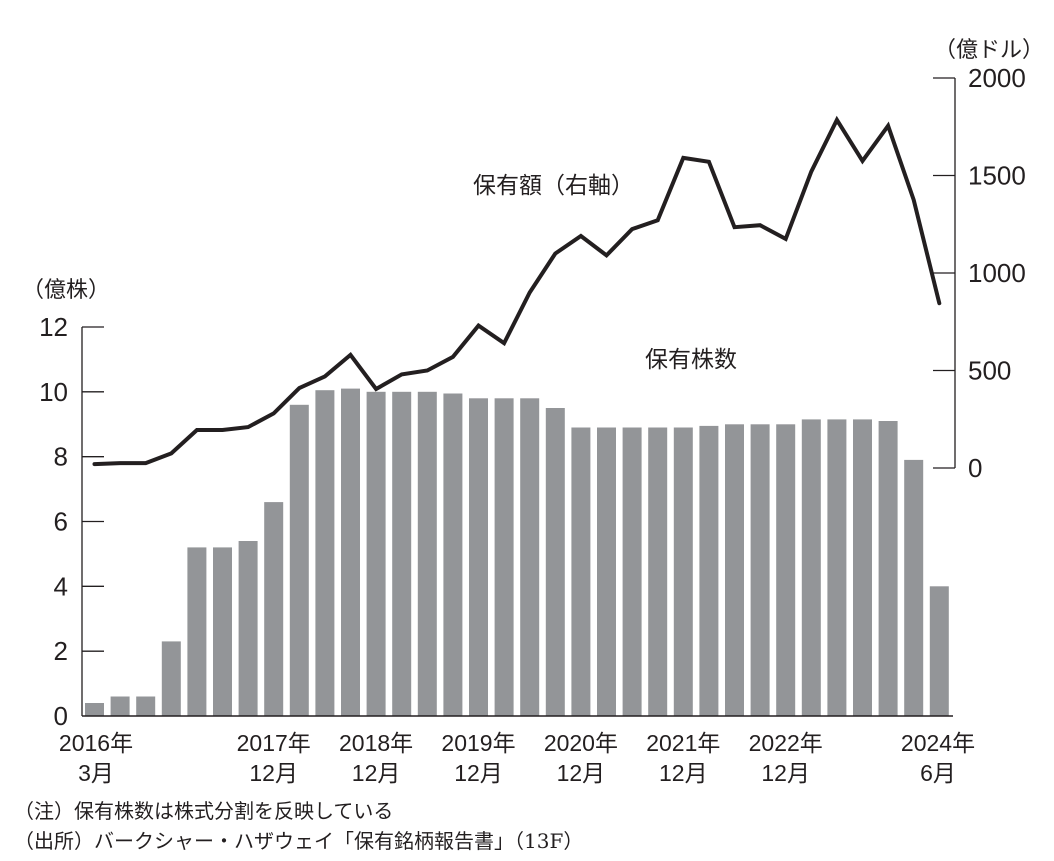 This screenshot has height=861, width=1054. What do you see at coordinates (53, 327) in the screenshot?
I see `left-axis-tick-label: 12` at bounding box center [53, 327].